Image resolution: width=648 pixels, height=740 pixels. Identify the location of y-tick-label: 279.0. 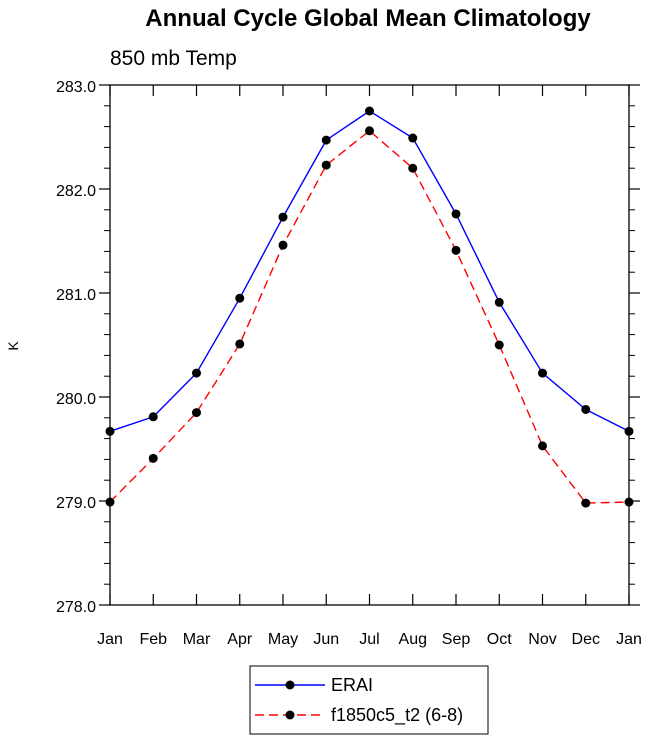
(76, 503).